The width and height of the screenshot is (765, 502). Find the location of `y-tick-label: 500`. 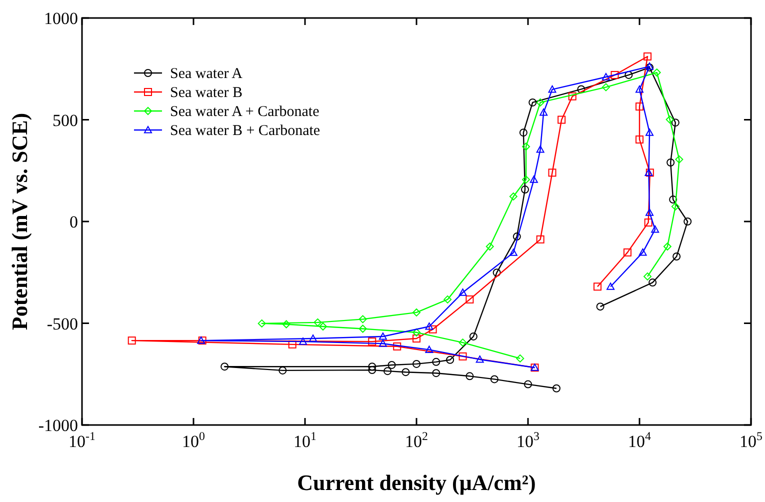

y-tick-label: 500 is located at coordinates (65, 120).